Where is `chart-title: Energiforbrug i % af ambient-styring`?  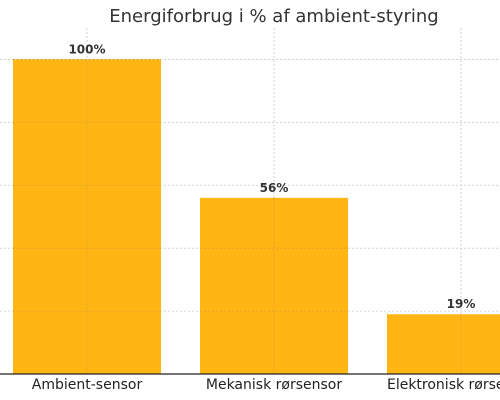
chart-title: Energiforbrug i % af ambient-styring is located at coordinates (273, 16).